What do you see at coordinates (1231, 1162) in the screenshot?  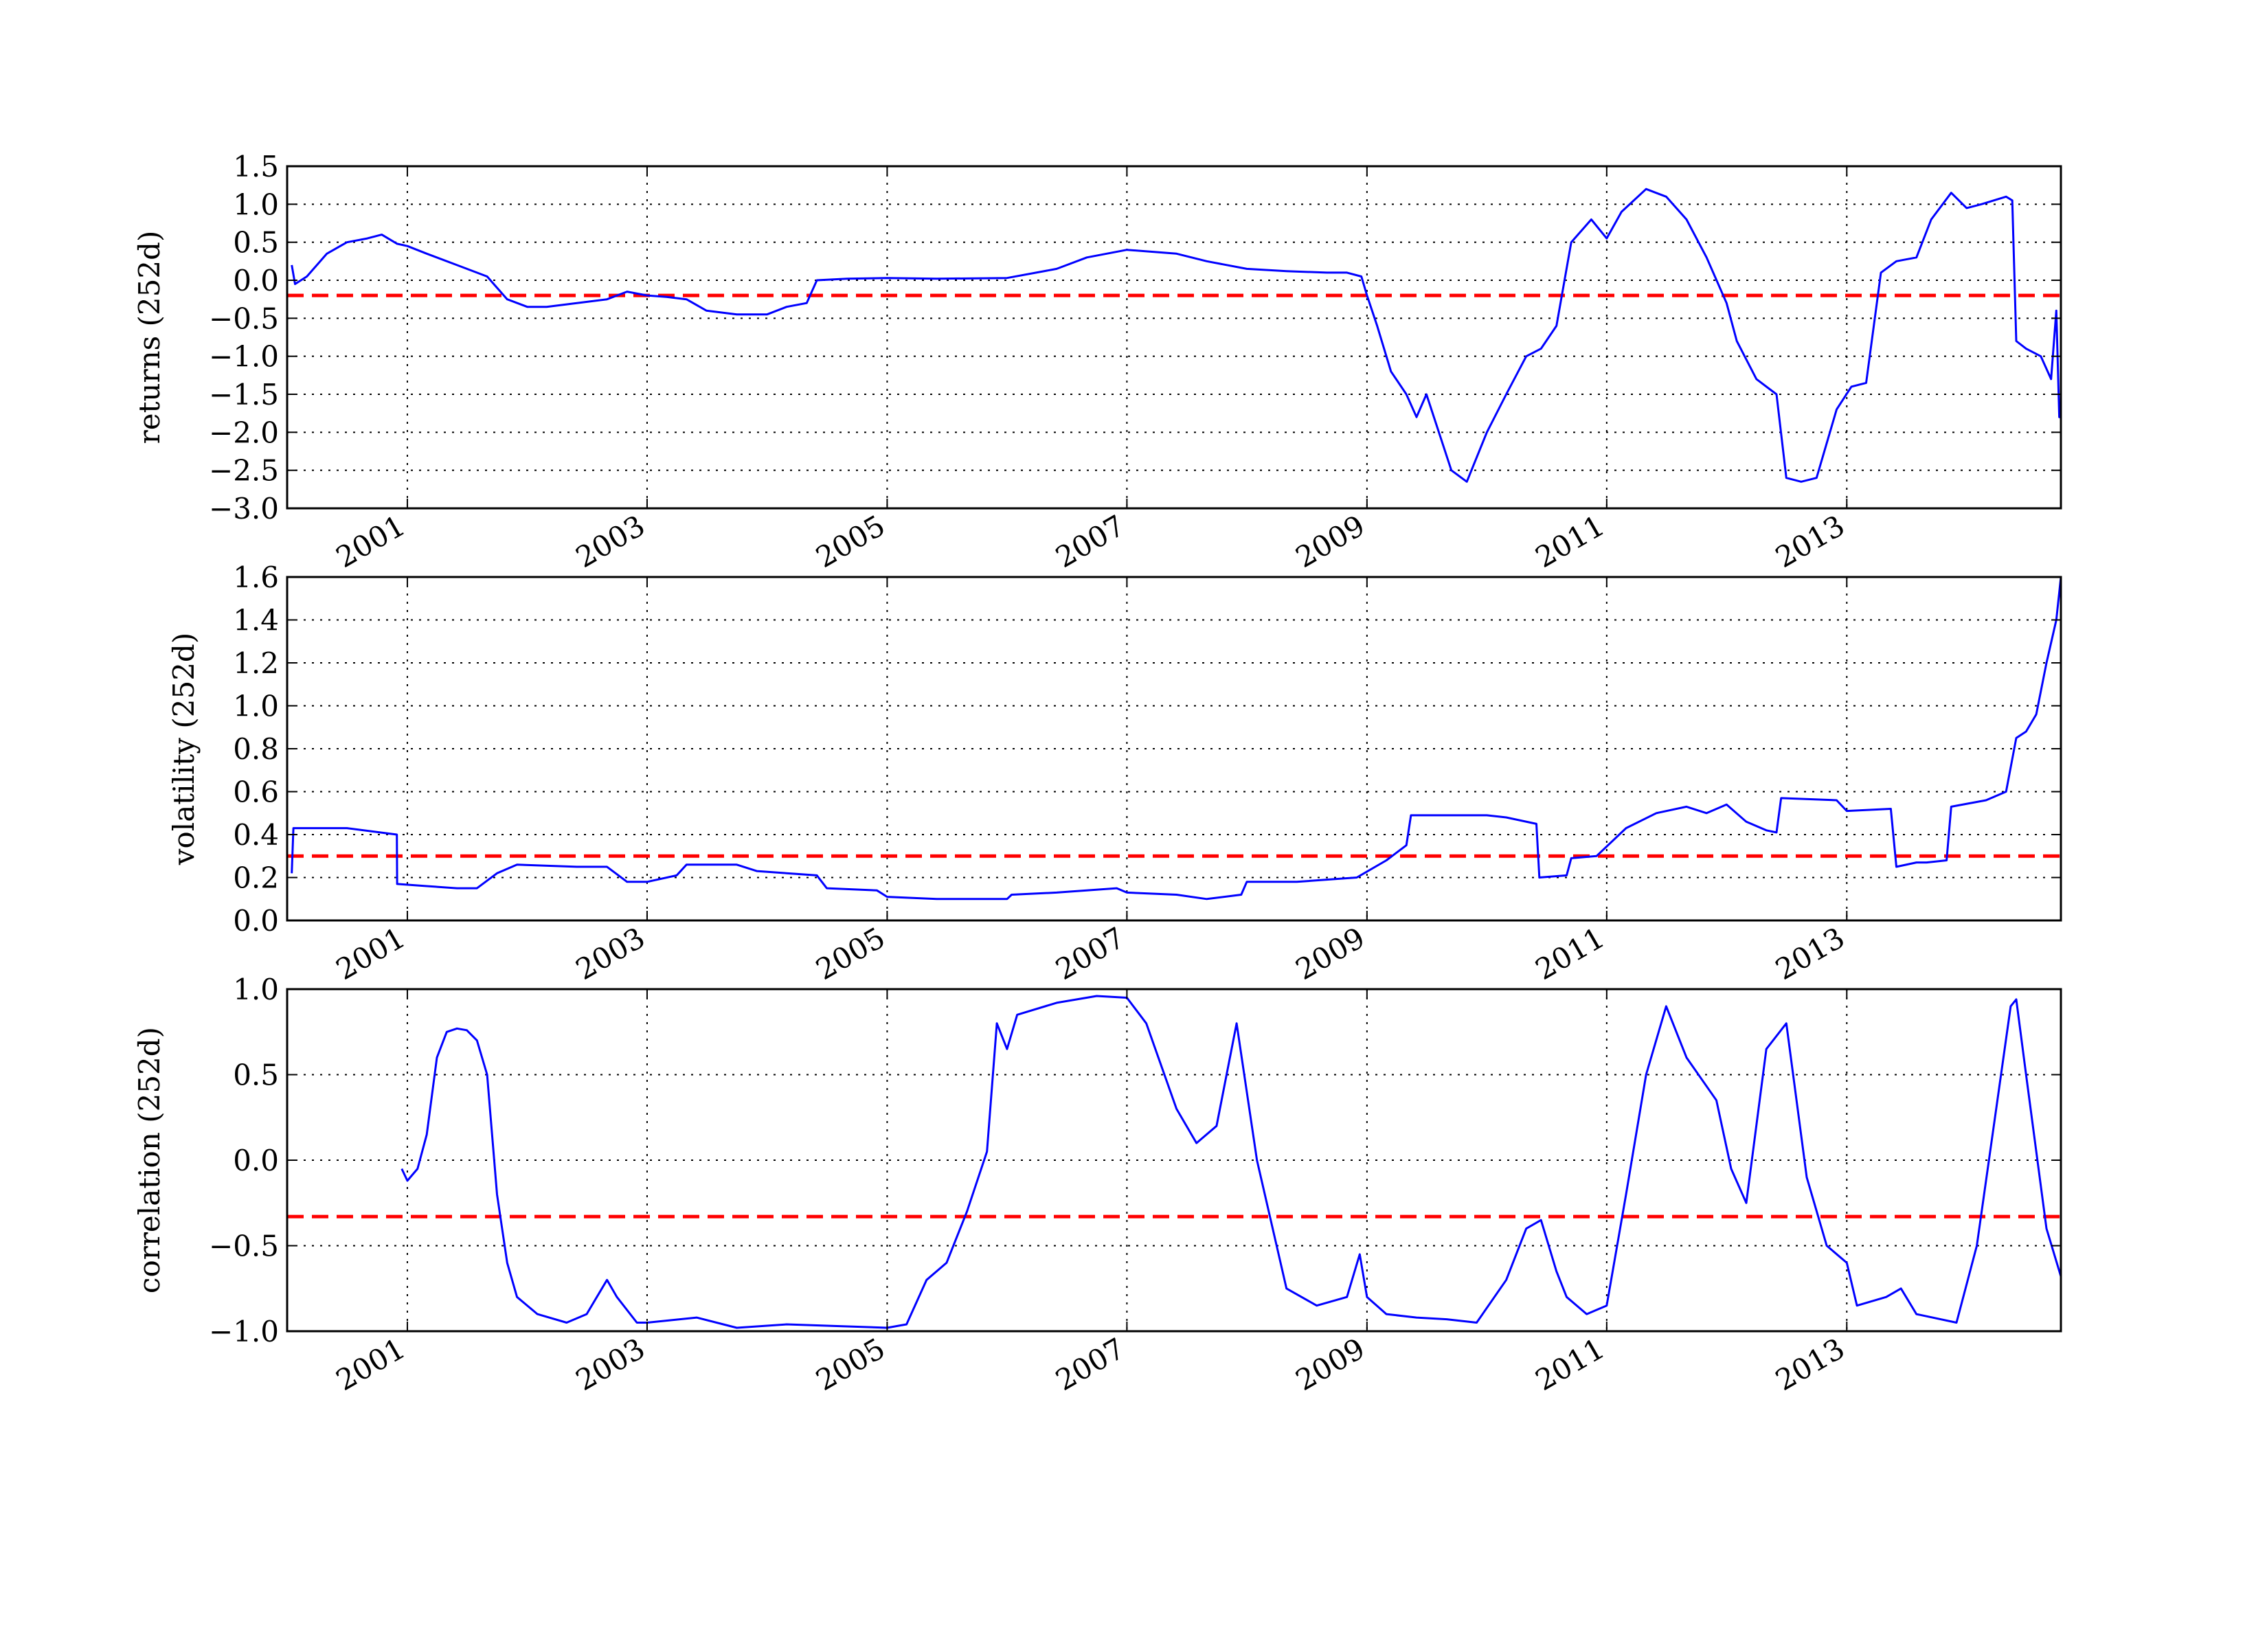 I see `correlation-series-line` at bounding box center [1231, 1162].